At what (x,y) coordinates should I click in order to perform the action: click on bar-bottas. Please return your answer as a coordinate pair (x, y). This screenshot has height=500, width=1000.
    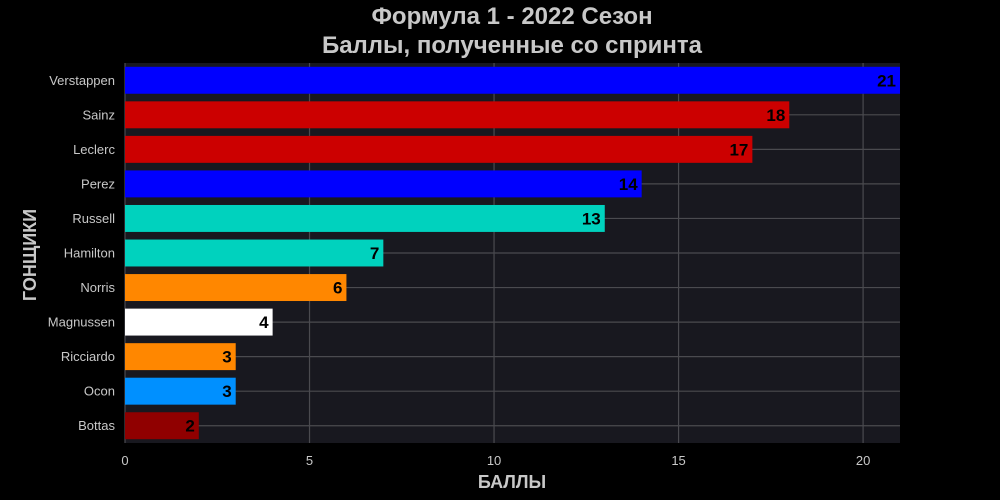
    Looking at the image, I should click on (162, 426).